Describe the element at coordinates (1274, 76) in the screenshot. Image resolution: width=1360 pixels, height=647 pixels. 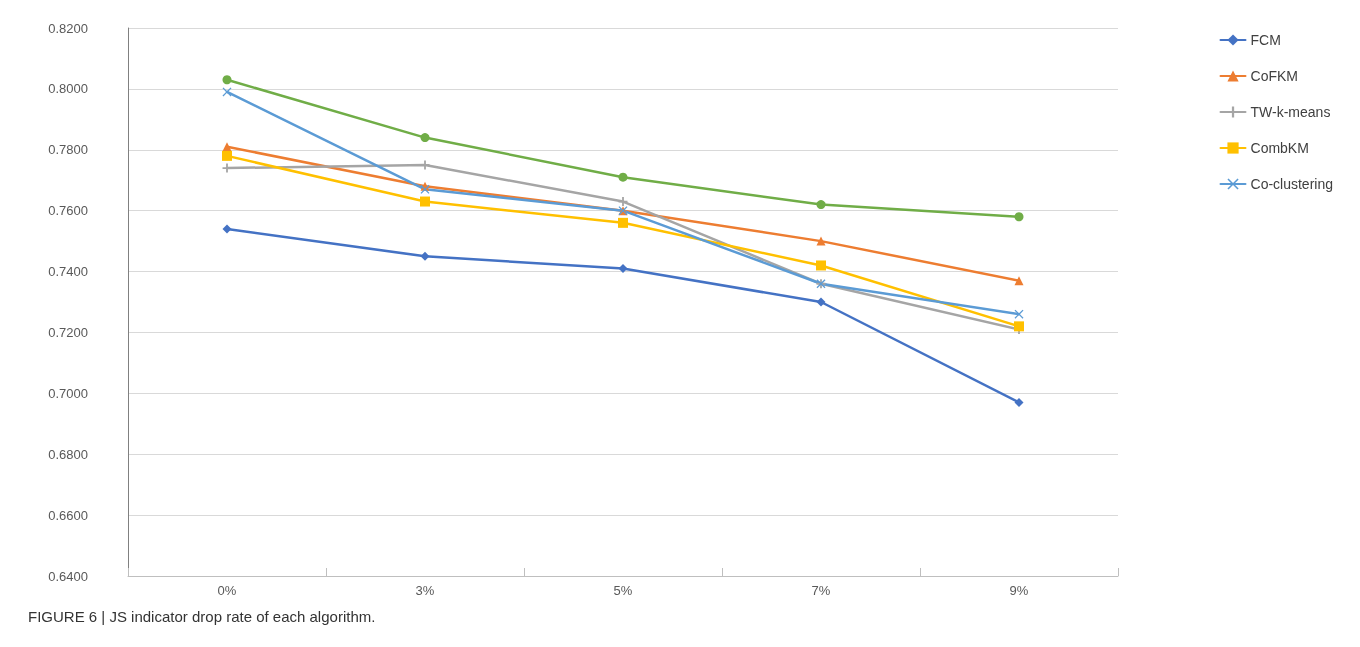
I see `legend-label: CoFKM` at that location.